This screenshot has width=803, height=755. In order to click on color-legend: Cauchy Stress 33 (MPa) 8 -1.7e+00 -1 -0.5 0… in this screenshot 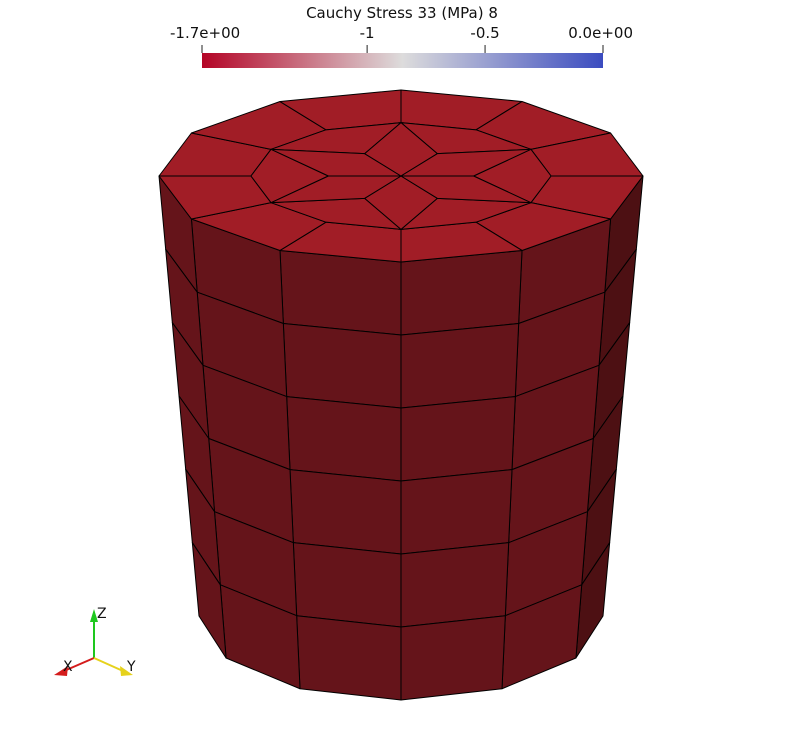, I will do `click(401, 36)`.